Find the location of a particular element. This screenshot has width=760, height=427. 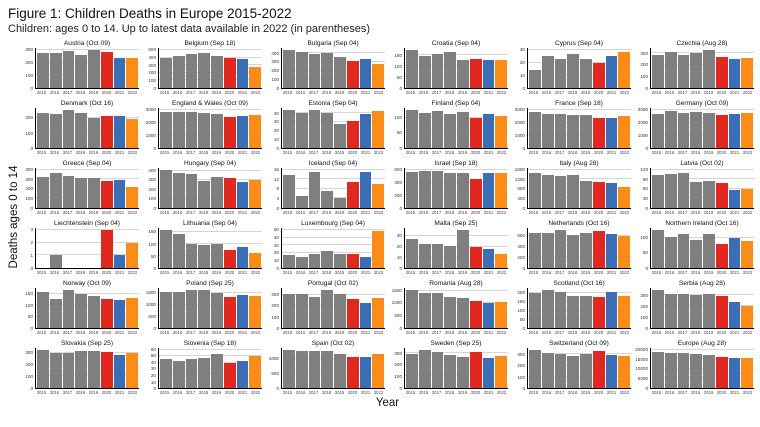

y-tick-label: 600 is located at coordinates (521, 235).